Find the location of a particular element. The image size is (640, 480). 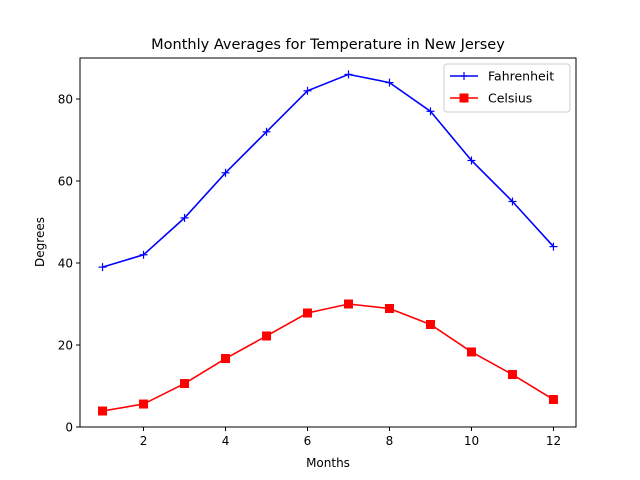

legend-entry-fahrenheit: Fahrenheit is located at coordinates (502, 76).